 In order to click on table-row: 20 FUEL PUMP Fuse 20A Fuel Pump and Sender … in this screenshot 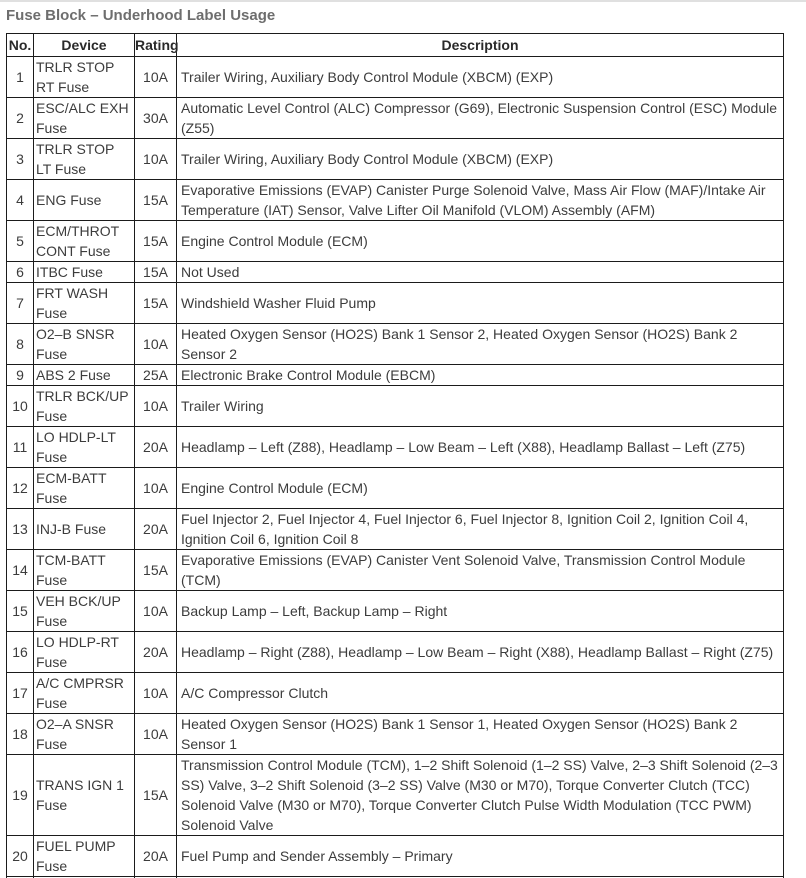, I will do `click(395, 856)`.